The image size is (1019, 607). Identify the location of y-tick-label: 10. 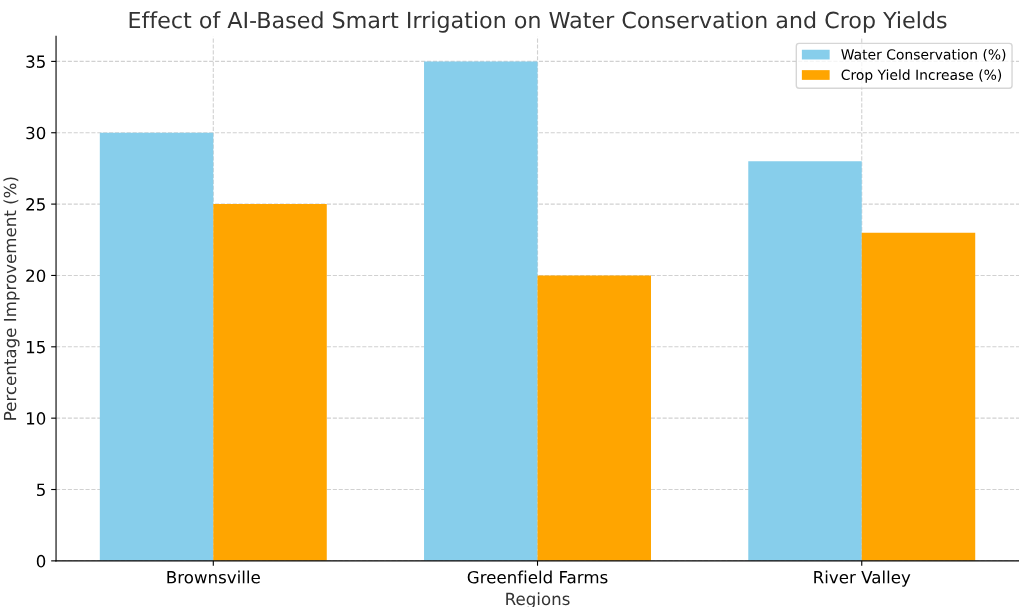
(36, 418).